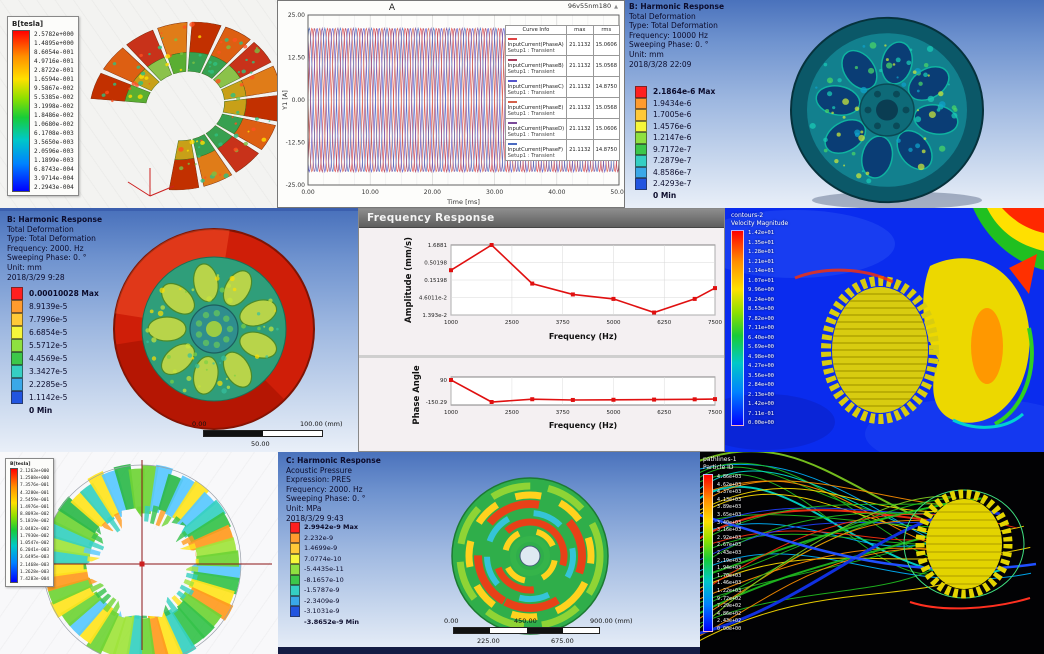 This screenshot has height=654, width=1044. I want to click on legend-value: 2.43e+02, so click(729, 621).